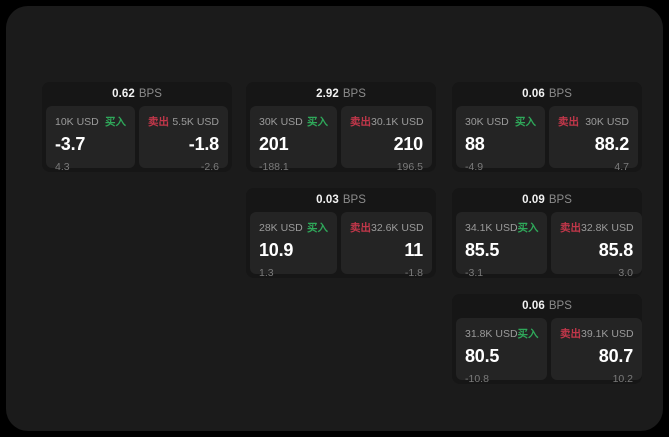 The width and height of the screenshot is (669, 437). What do you see at coordinates (397, 121) in the screenshot?
I see `sell-size-label: 30.1K USD` at bounding box center [397, 121].